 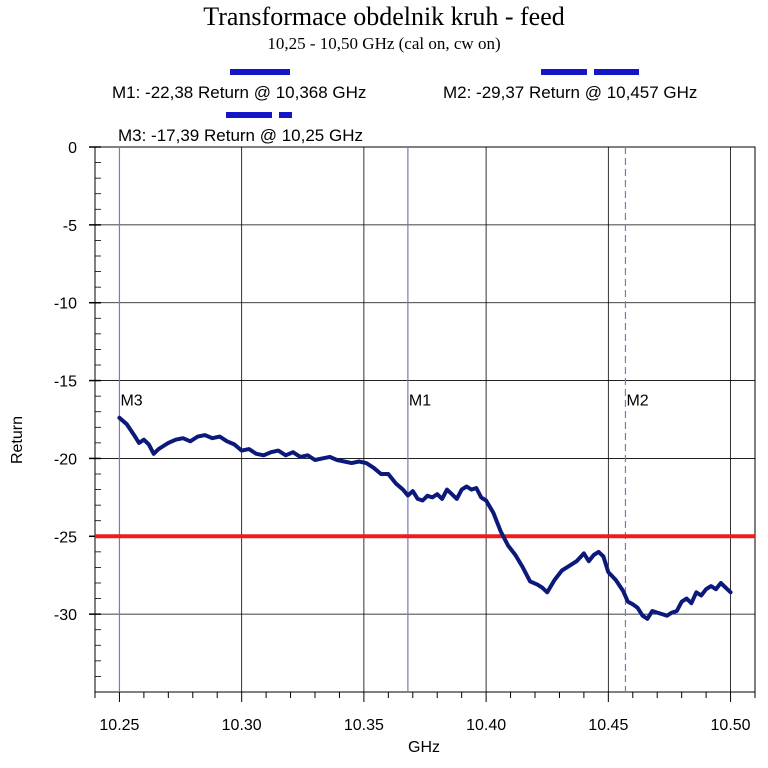 What do you see at coordinates (249, 115) in the screenshot?
I see `legend-swatch-m3-a` at bounding box center [249, 115].